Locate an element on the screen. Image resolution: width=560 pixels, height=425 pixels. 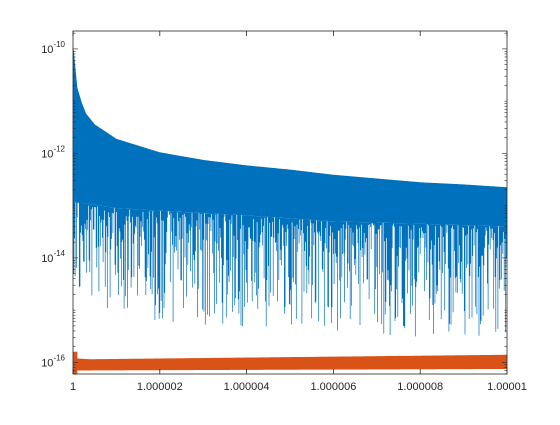
y-tick-exponent: -16 is located at coordinates (59, 357).